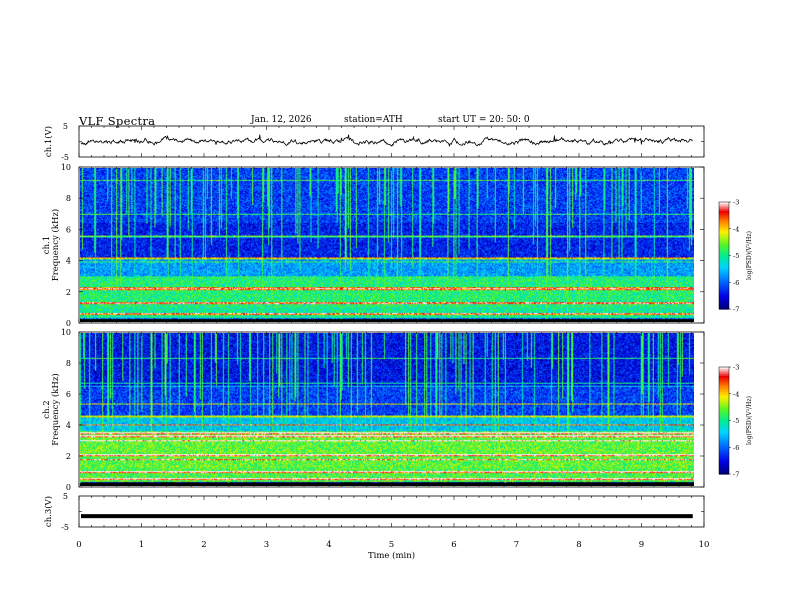 The height and width of the screenshot is (612, 792). Describe the element at coordinates (47, 245) in the screenshot. I see `ch1-spectrogram-panel-channel-label: ch.1` at that location.